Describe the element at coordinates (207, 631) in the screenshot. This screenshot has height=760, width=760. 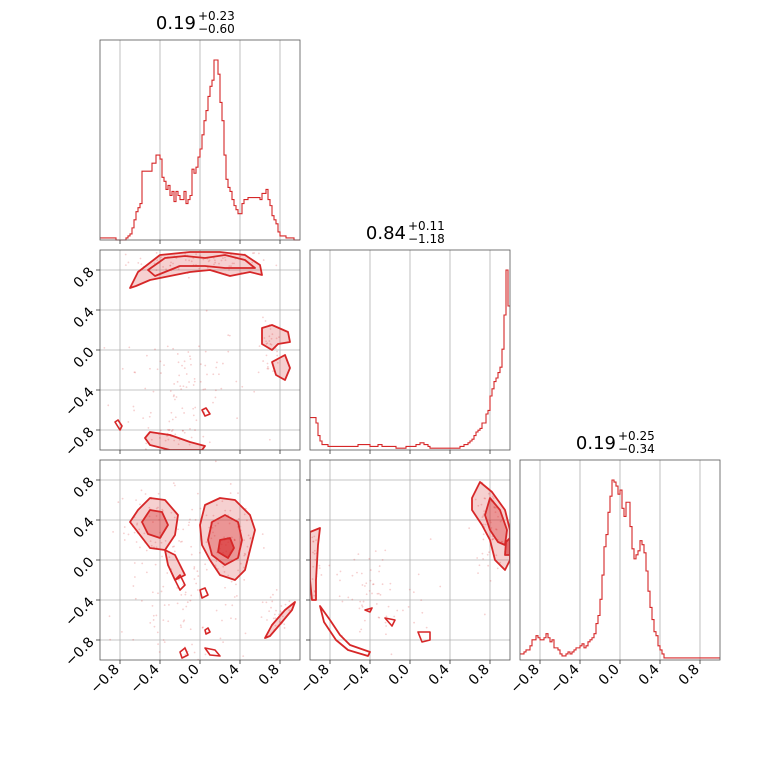
I see `contour-small` at that location.